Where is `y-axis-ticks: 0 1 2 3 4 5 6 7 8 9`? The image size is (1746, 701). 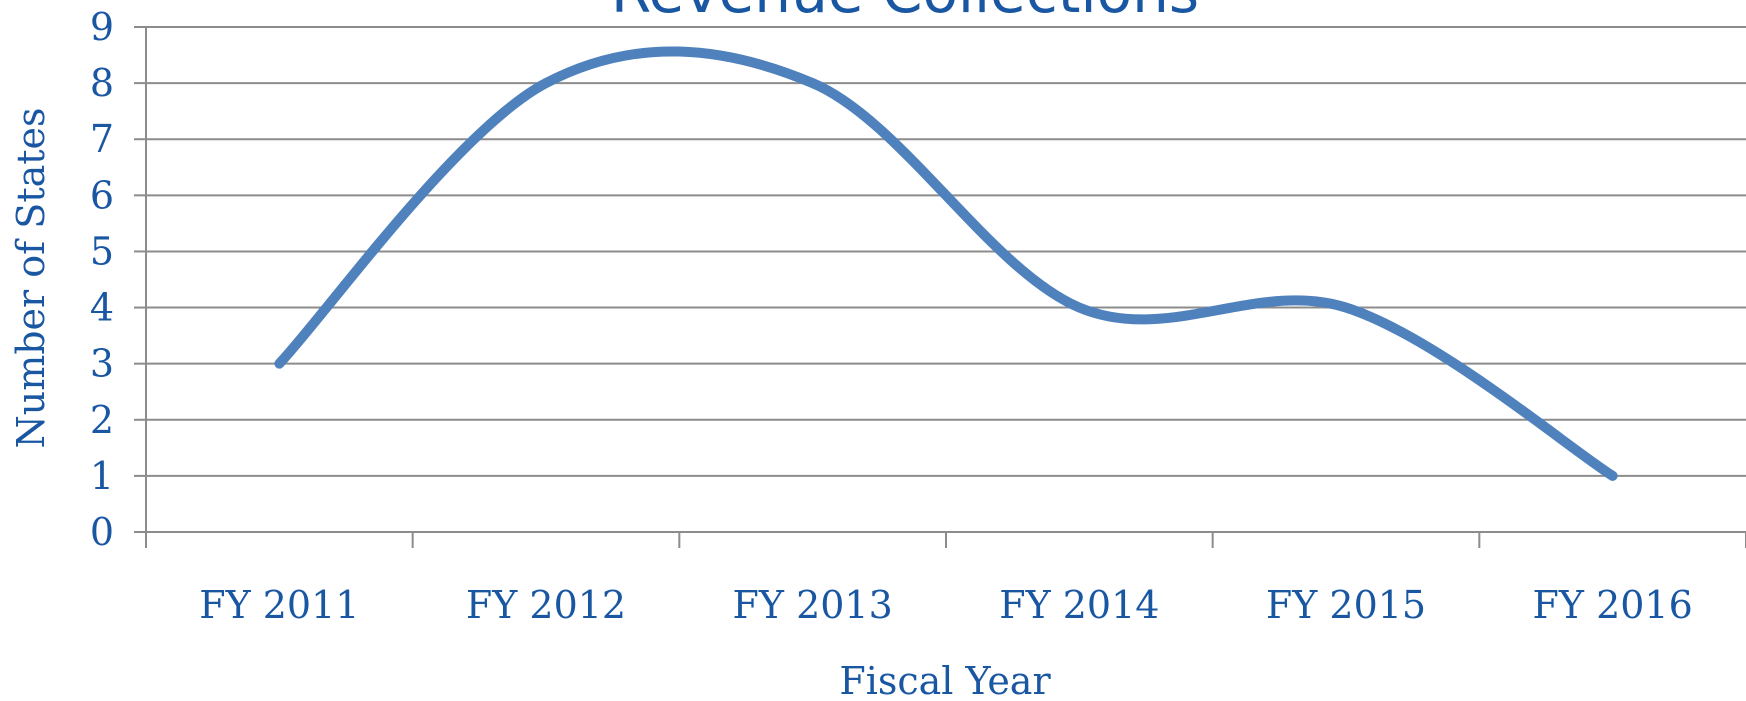 y-axis-ticks: 0 1 2 3 4 5 6 7 8 9 is located at coordinates (118, 279).